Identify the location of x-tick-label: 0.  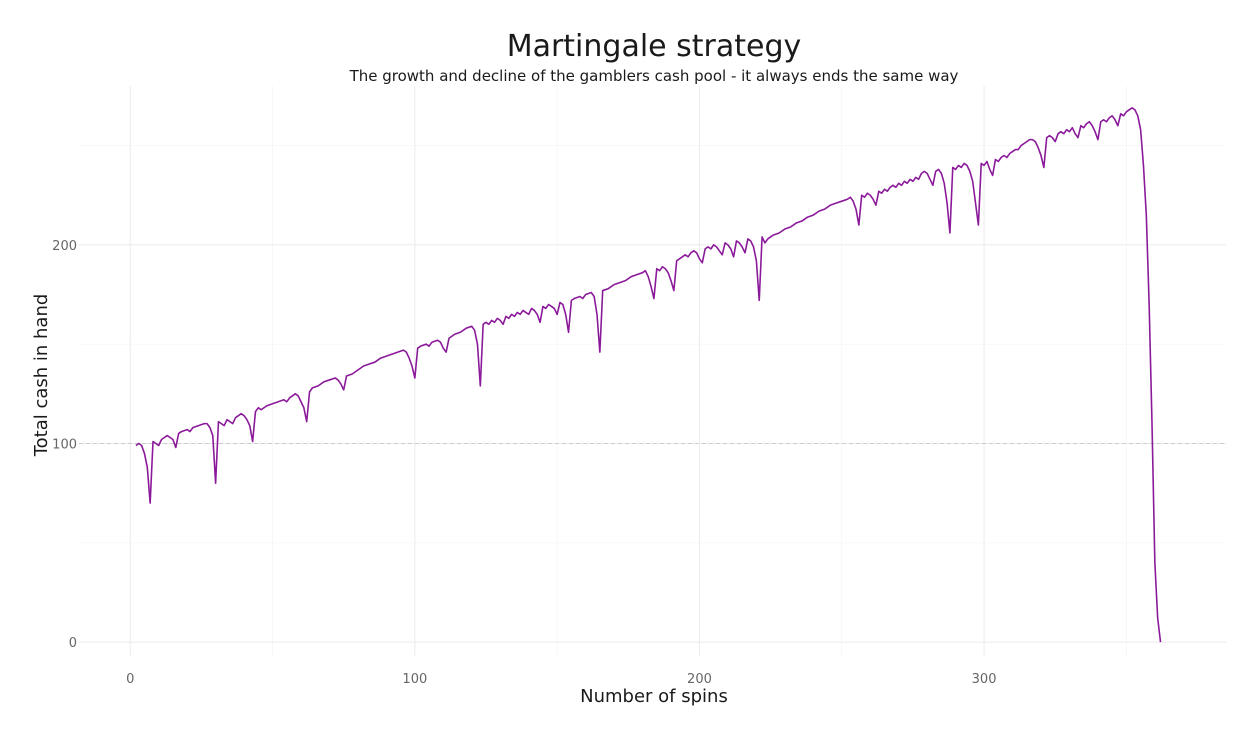
(130, 679).